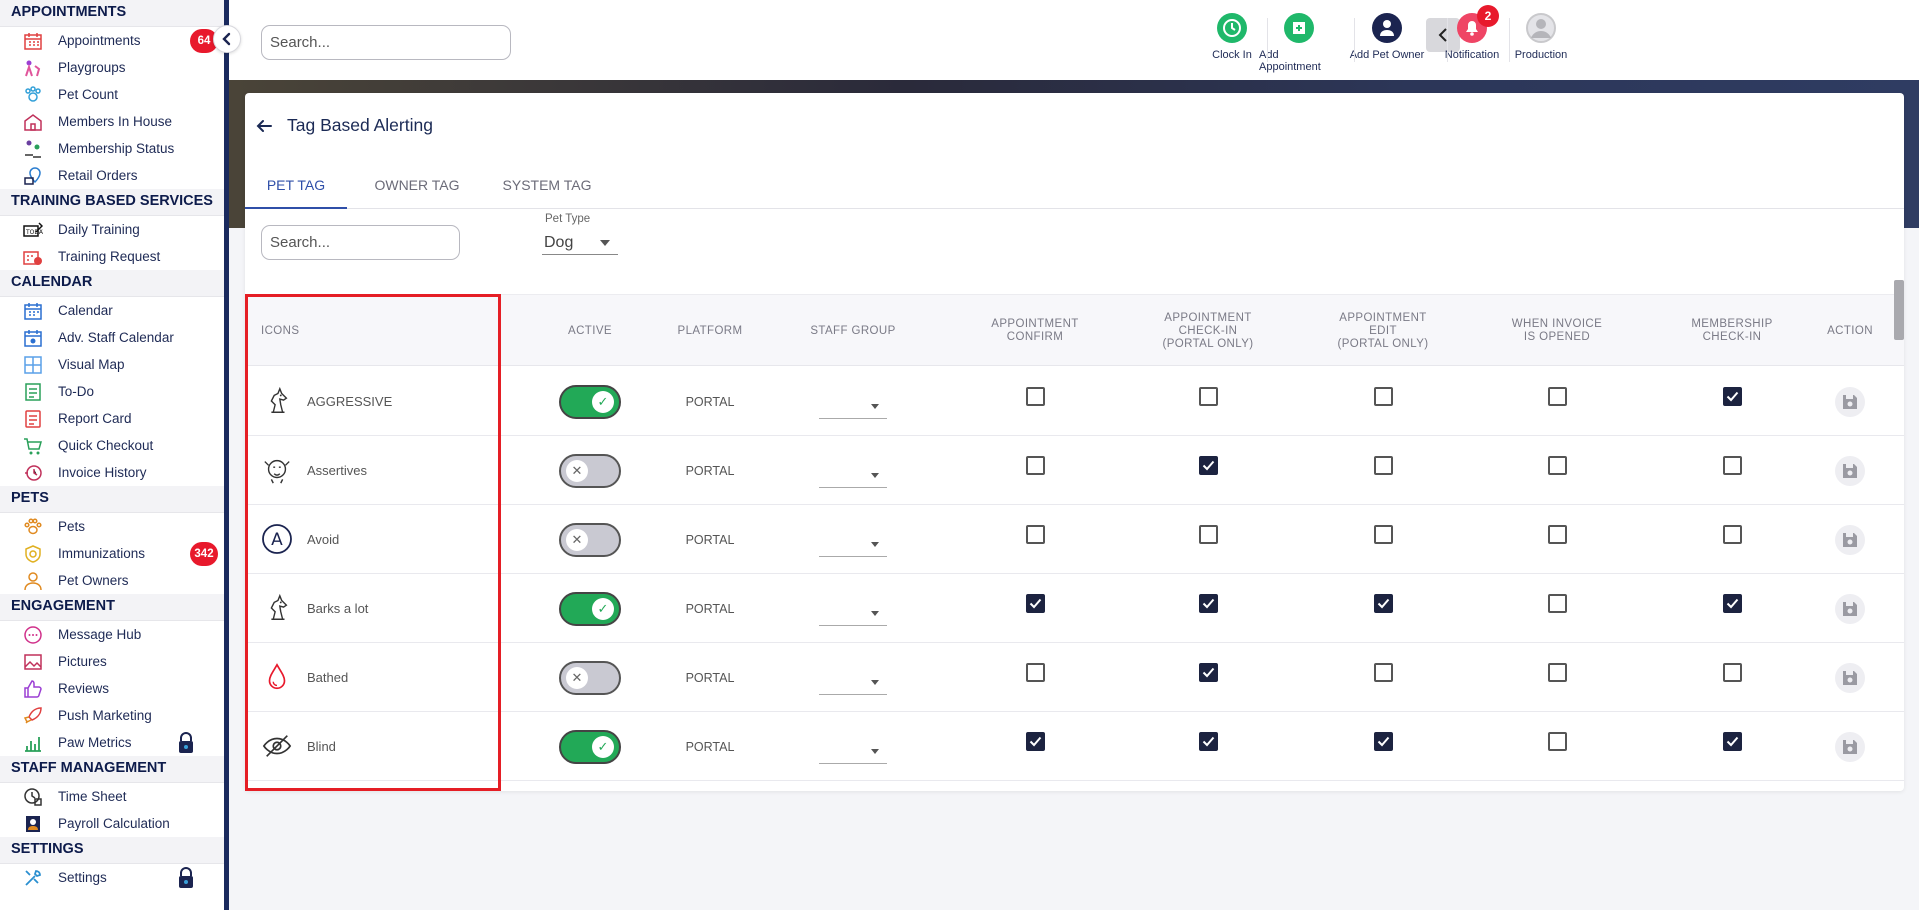 This screenshot has width=1919, height=910. What do you see at coordinates (264, 126) in the screenshot?
I see `back-arrow-icon` at bounding box center [264, 126].